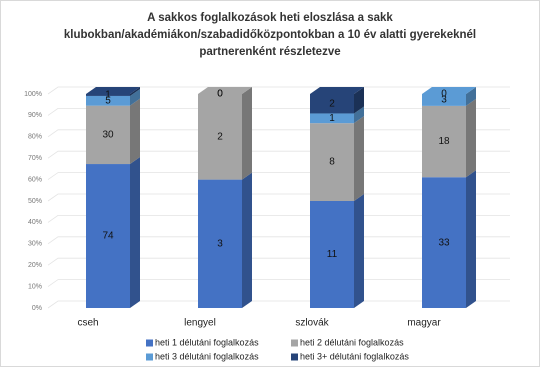 The width and height of the screenshot is (540, 367). I want to click on y-tick-label: 90%, so click(35, 115).